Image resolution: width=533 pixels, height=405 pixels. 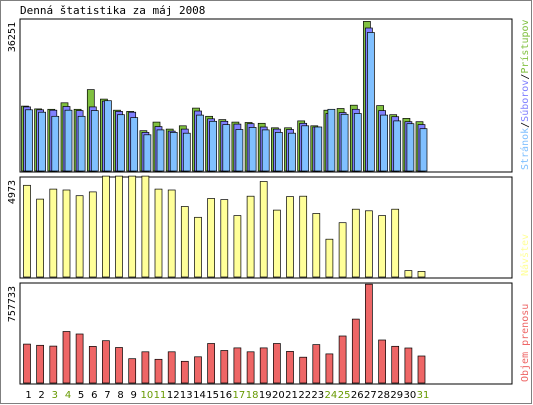 I want to click on legend-entry-5: Prístupov, so click(x=525, y=46).